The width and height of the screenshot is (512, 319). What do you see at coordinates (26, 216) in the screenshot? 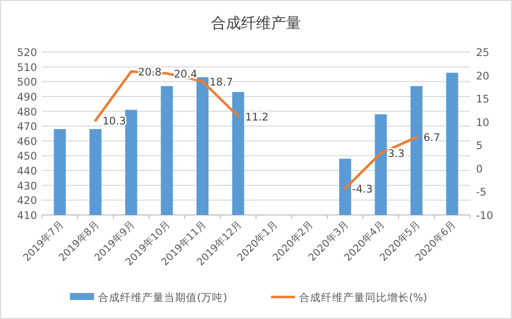
I see `y-tick-label: 410` at bounding box center [26, 216].